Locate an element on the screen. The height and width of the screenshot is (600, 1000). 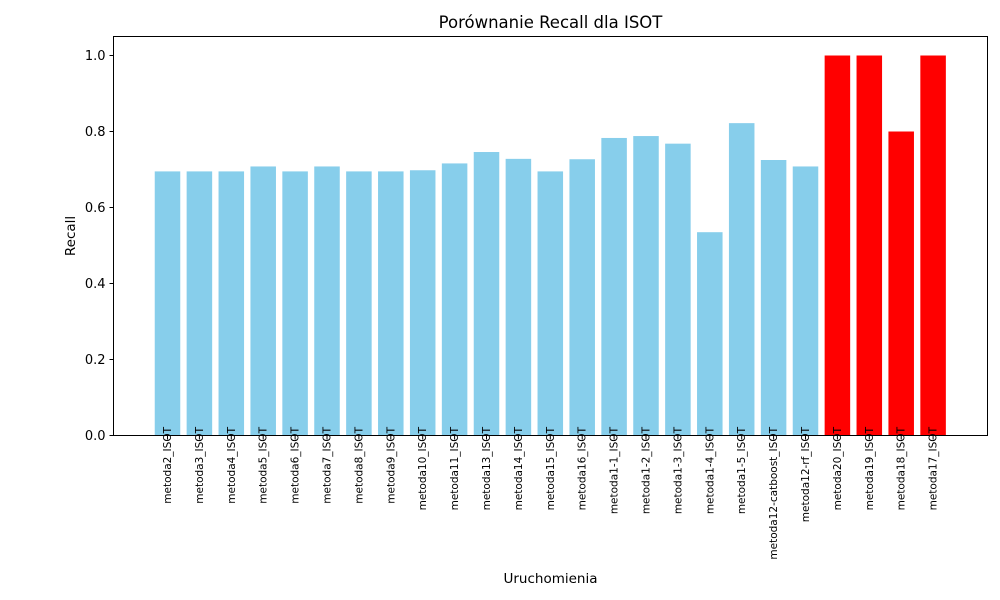
bar-metoda16_ISOT is located at coordinates (582, 297).